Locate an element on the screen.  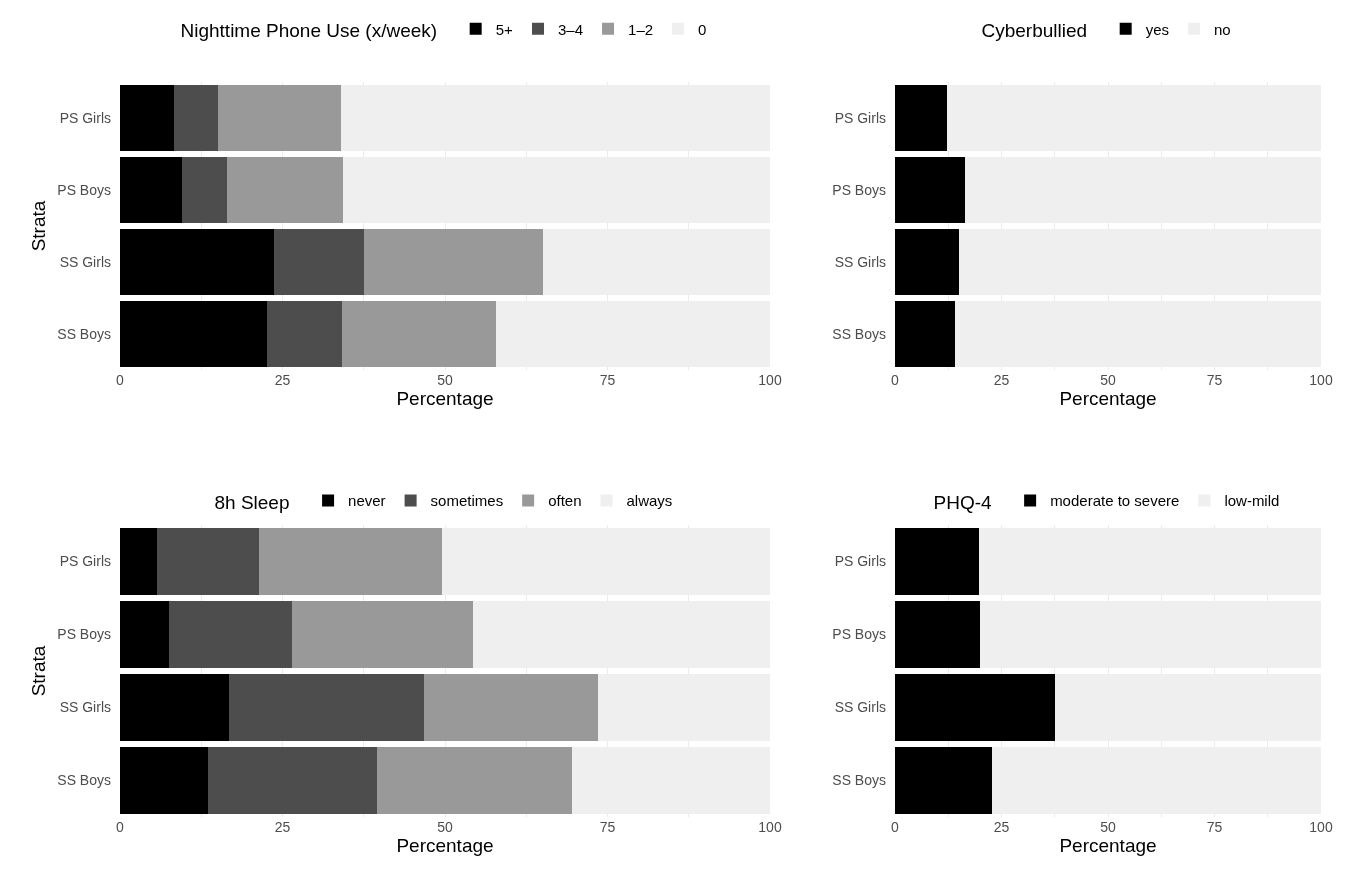
legend-label: 0 is located at coordinates (702, 29).